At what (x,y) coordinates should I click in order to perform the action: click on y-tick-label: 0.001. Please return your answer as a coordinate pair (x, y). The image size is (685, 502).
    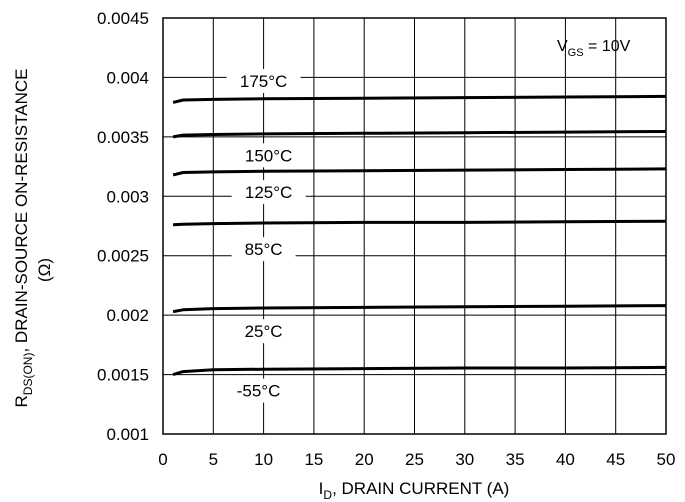
    Looking at the image, I should click on (127, 434).